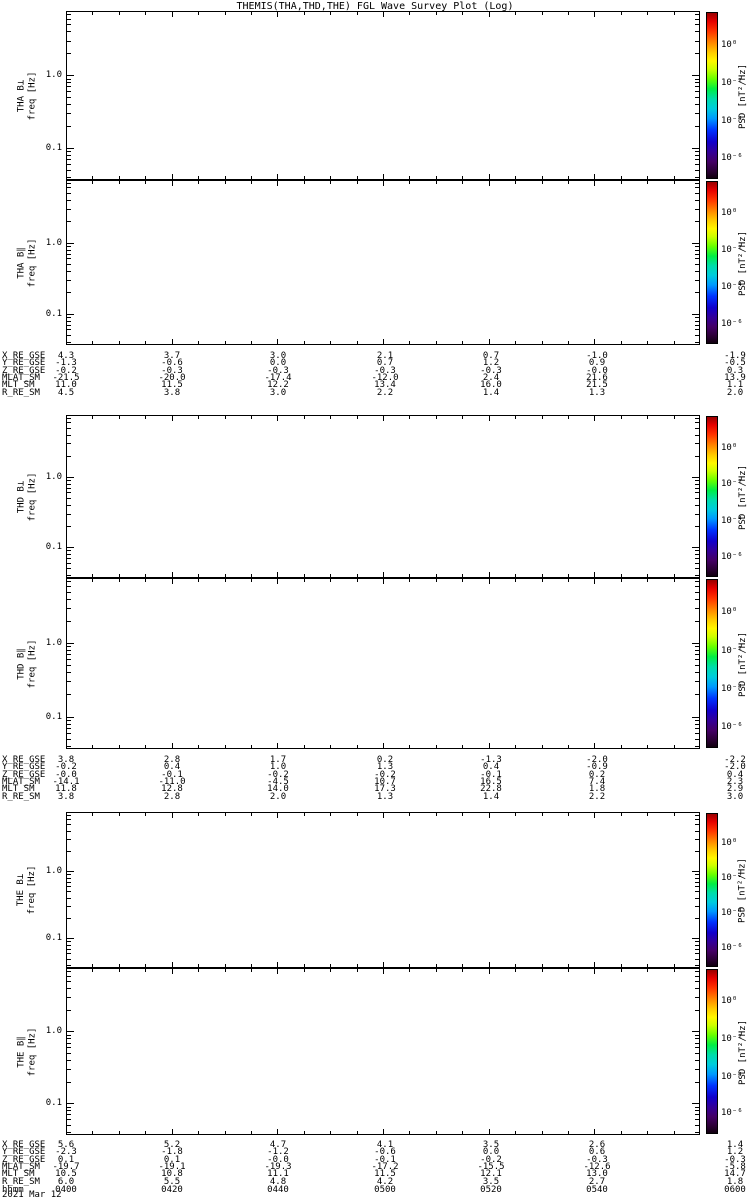 Image resolution: width=750 pixels, height=1200 pixels. Describe the element at coordinates (18, 1174) in the screenshot. I see `ephemeris-row-label: MLT_SM` at that location.